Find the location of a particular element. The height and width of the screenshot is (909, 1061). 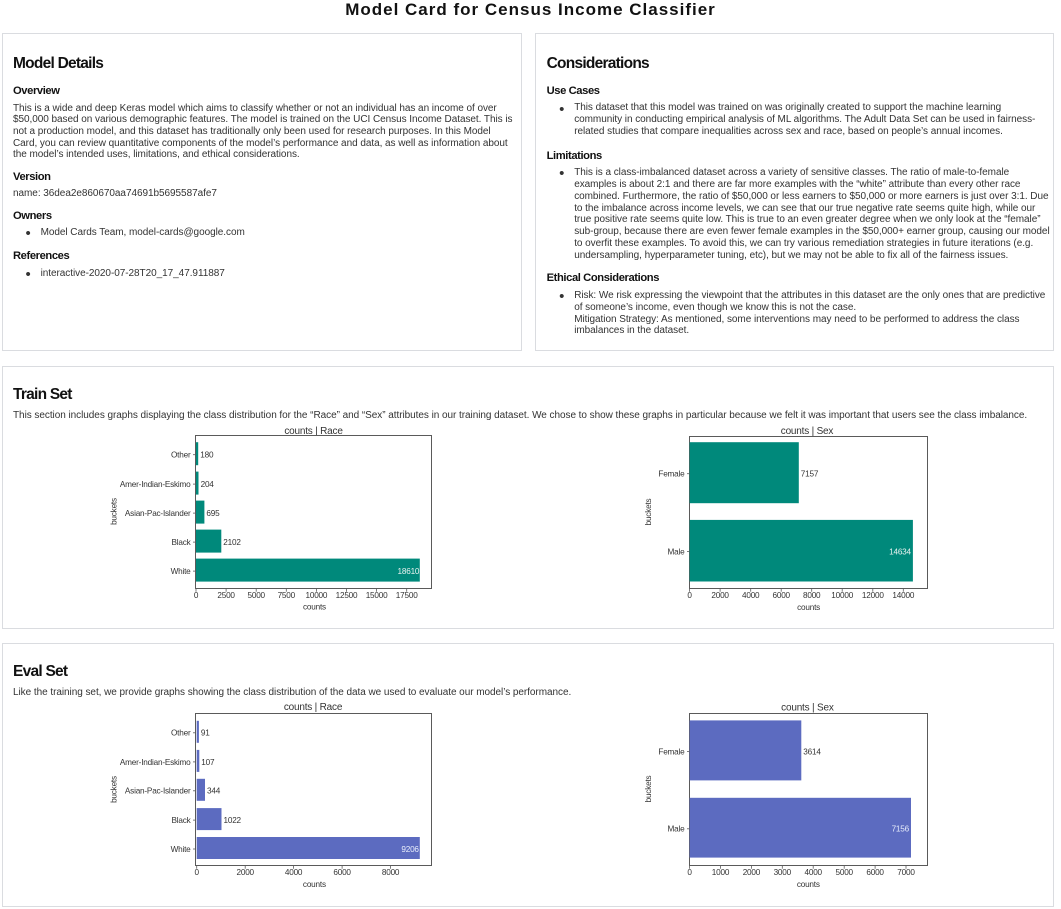

svg-text: 91 is located at coordinates (205, 733).